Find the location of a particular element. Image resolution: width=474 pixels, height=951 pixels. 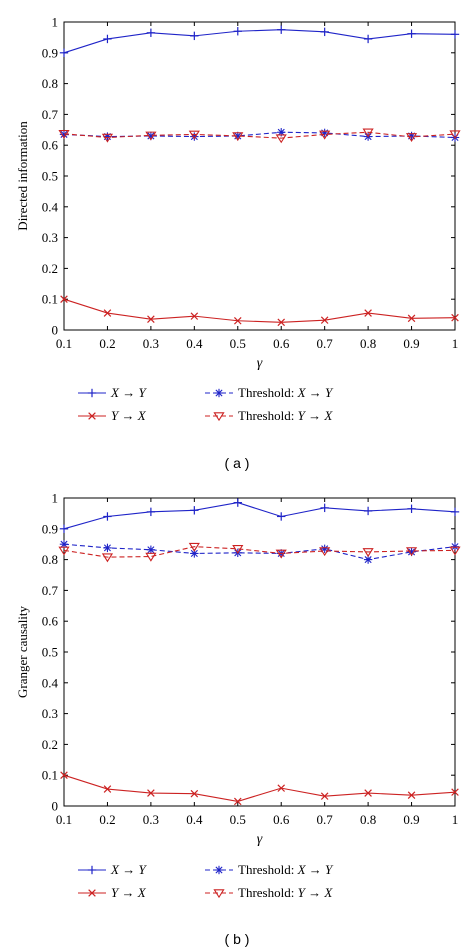

y-tick-label: 0.9 is located at coordinates (50, 52).